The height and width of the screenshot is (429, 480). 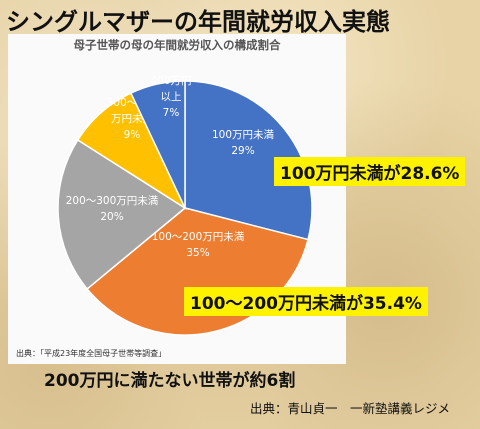 What do you see at coordinates (112, 209) in the screenshot?
I see `slice-label: 200～300万円未満 20%` at bounding box center [112, 209].